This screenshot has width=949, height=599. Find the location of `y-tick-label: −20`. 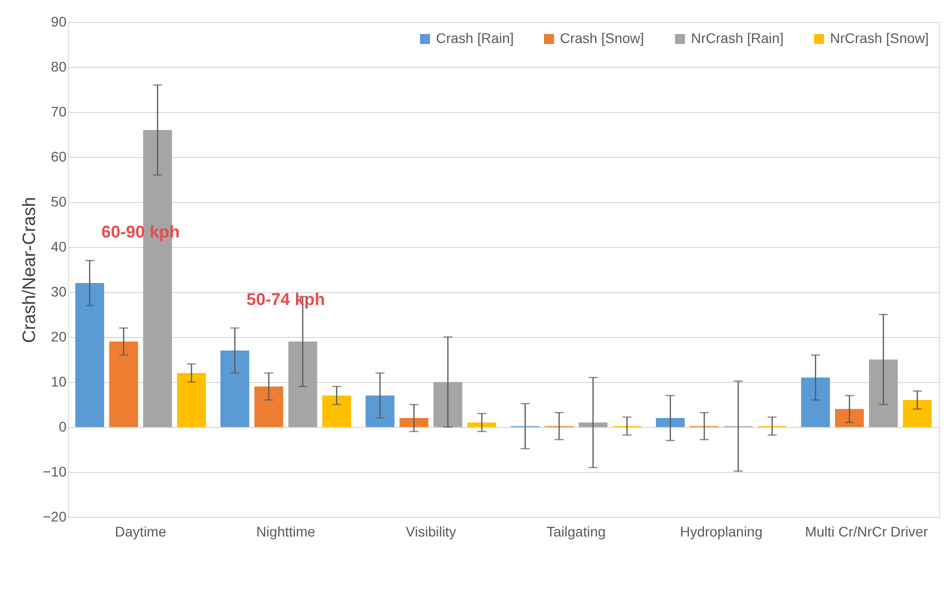

y-tick-label: −20 is located at coordinates (54, 516).